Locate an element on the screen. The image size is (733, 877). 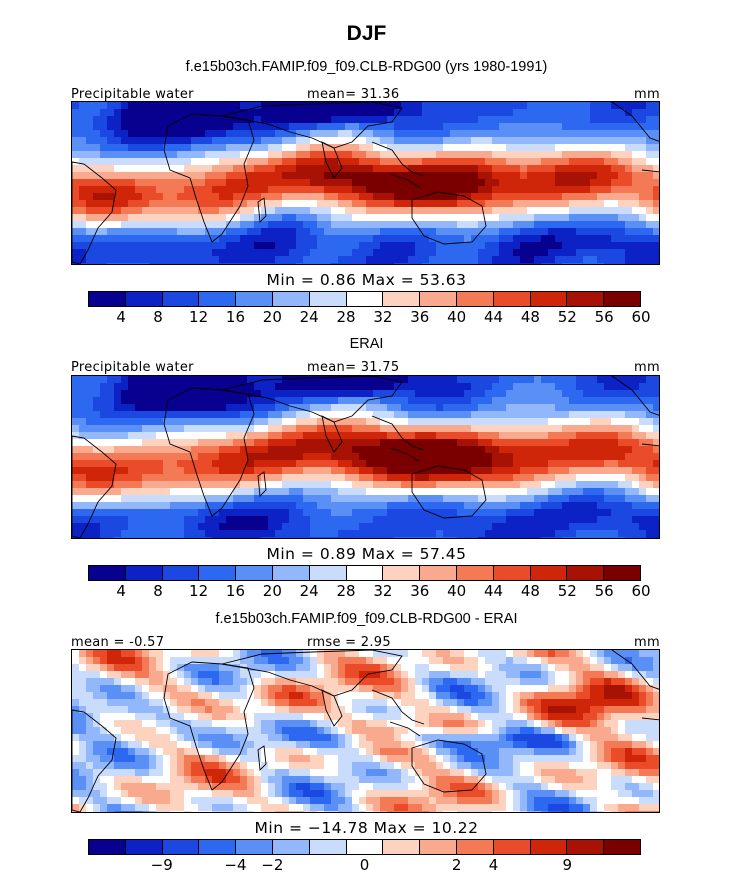
panel-2-min-max: Min = 0.89 Max = 57.45 is located at coordinates (366, 554).